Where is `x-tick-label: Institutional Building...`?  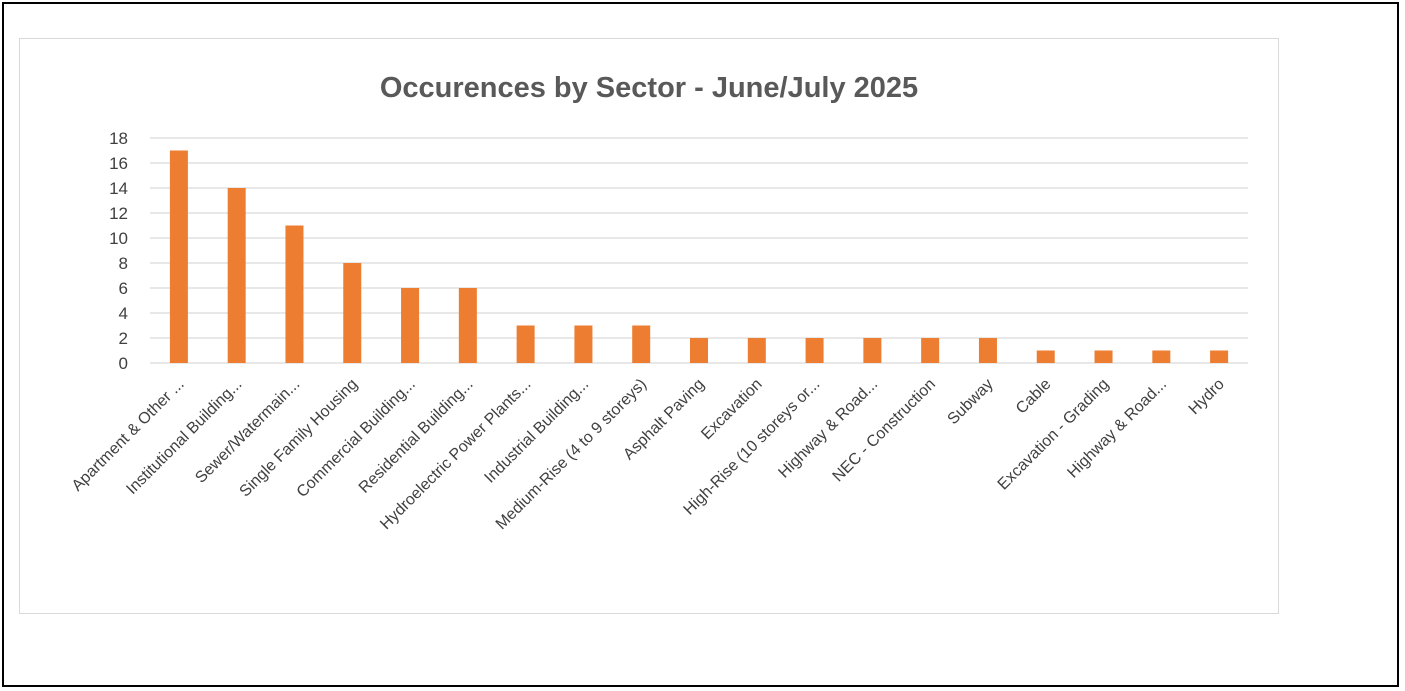 x-tick-label: Institutional Building... is located at coordinates (184, 437).